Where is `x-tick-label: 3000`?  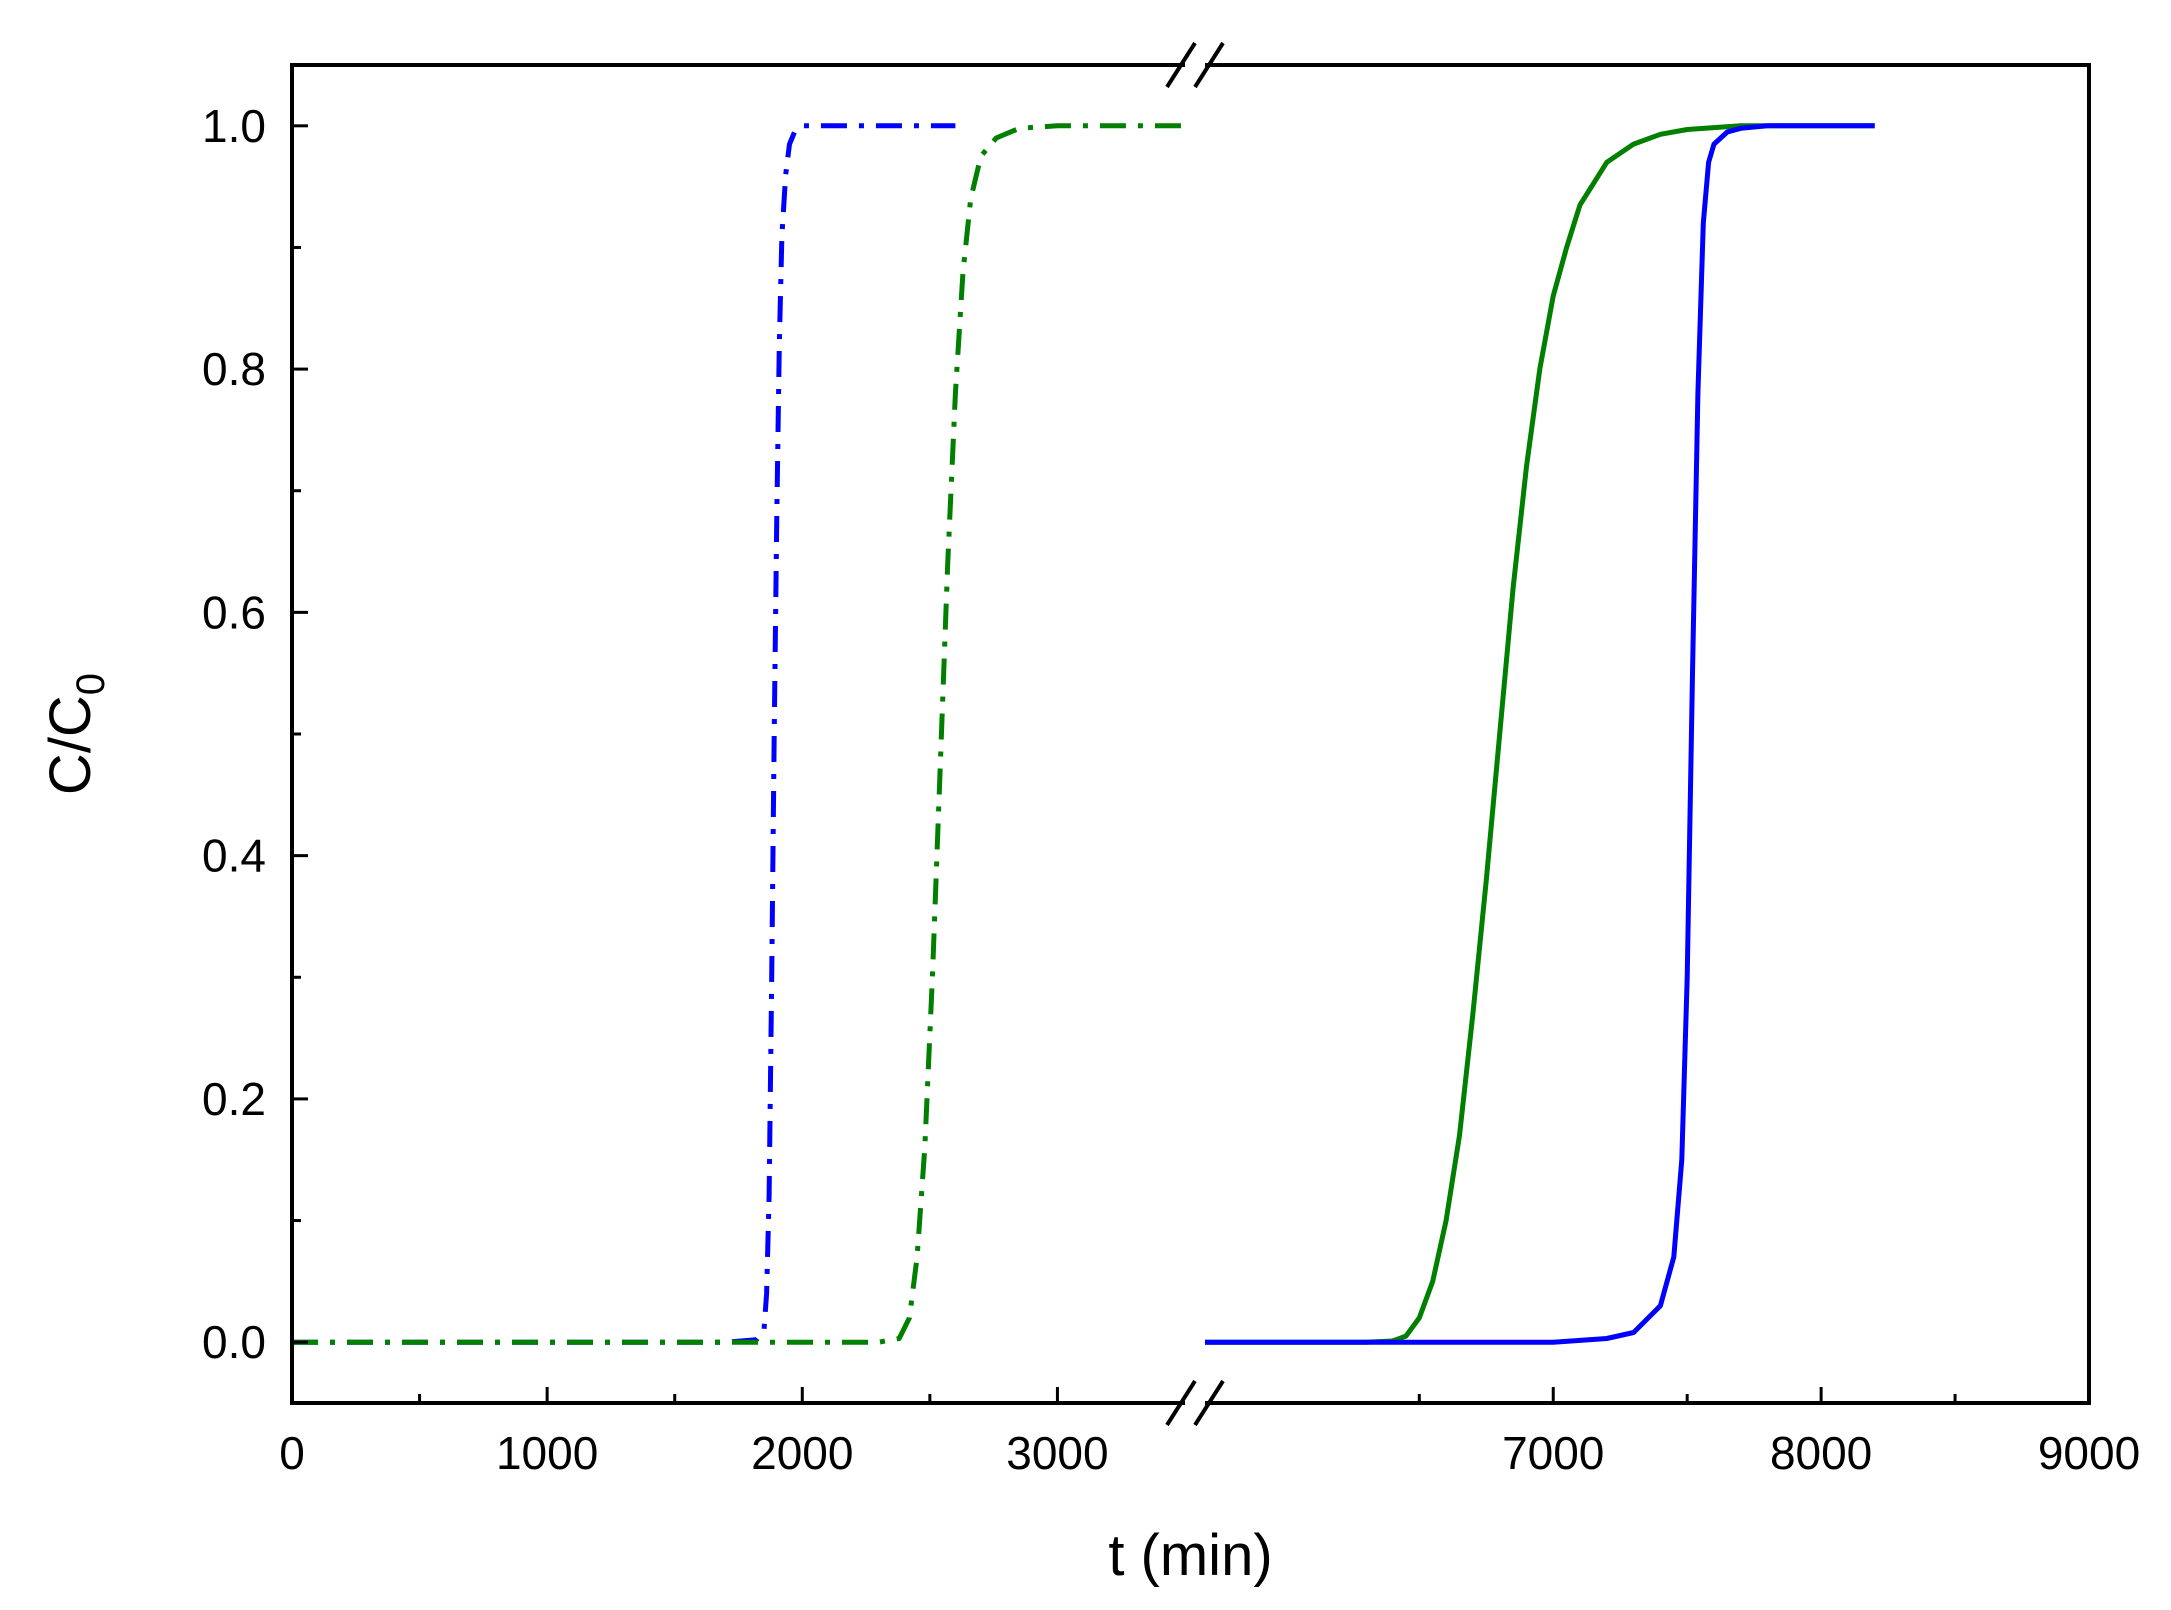
x-tick-label: 3000 is located at coordinates (1057, 1453).